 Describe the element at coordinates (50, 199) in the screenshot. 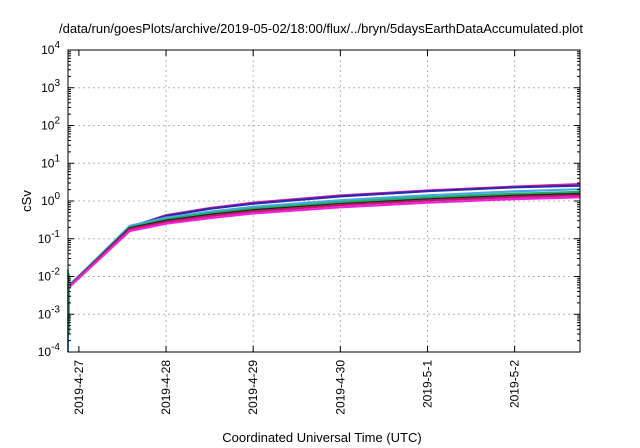

I see `y-tick-label: 10⁰` at that location.